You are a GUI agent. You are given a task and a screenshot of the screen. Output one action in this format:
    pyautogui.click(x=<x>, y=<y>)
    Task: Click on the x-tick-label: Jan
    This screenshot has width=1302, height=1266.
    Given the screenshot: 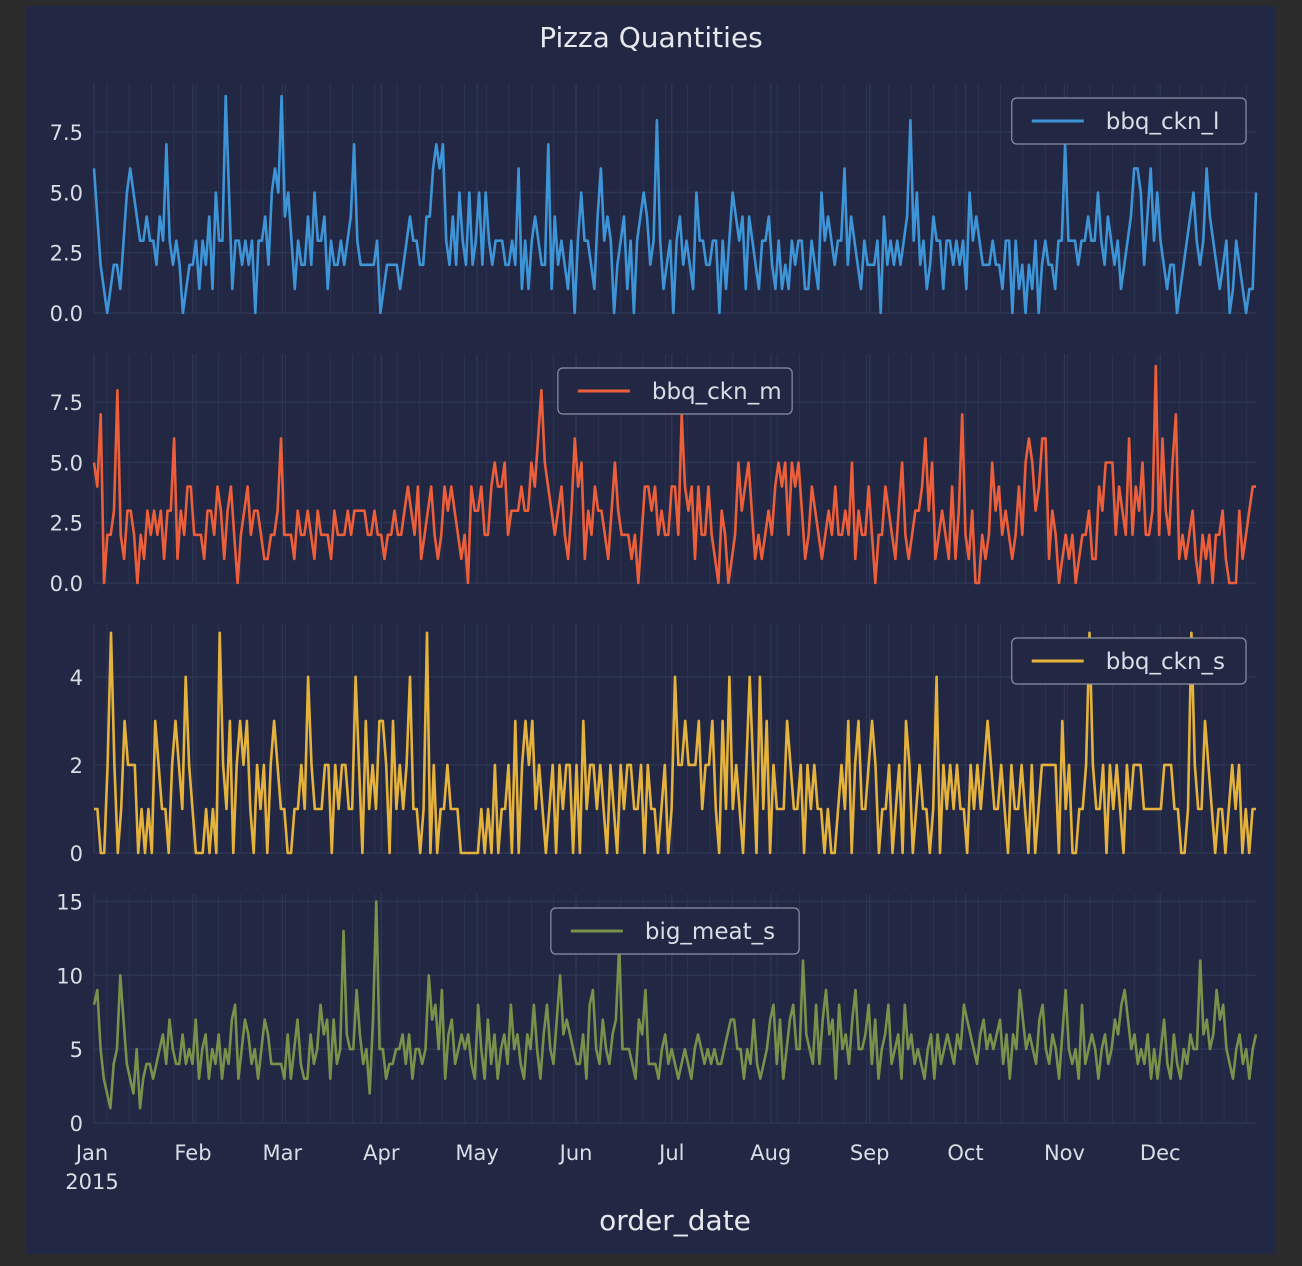 What is the action you would take?
    pyautogui.click(x=91, y=1153)
    